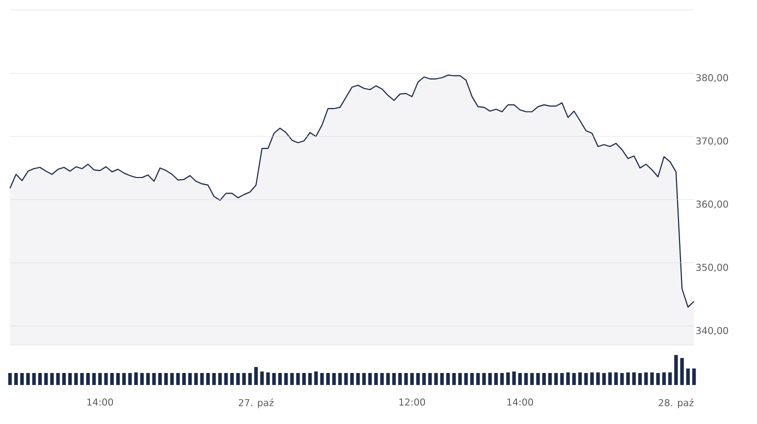 The image size is (757, 424). Describe the element at coordinates (712, 78) in the screenshot. I see `y-tick-label: 380,00` at that location.